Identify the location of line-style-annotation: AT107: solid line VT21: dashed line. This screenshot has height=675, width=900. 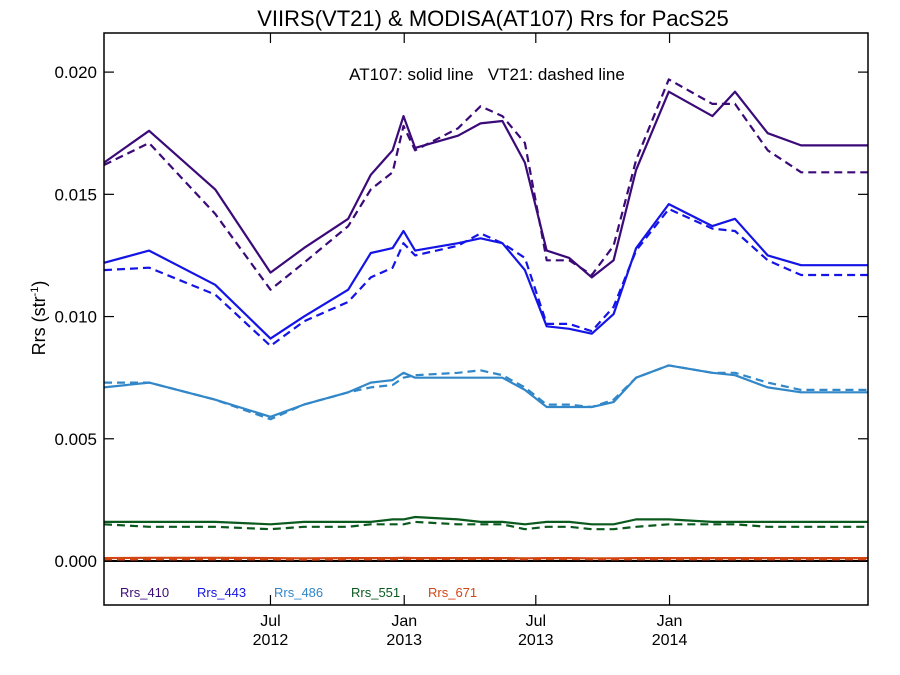
(487, 74).